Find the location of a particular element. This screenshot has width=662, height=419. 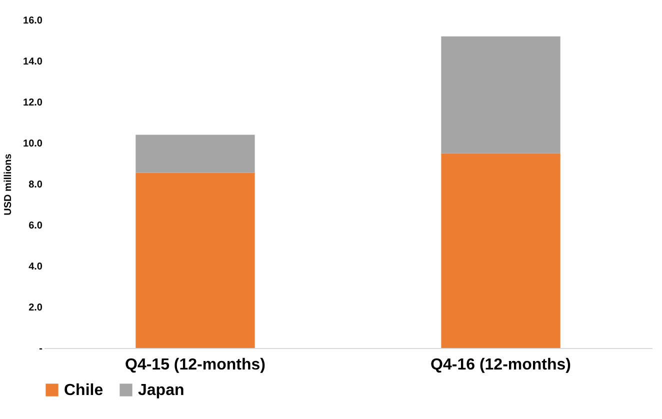

y-tick-label: 12.0 is located at coordinates (33, 103).